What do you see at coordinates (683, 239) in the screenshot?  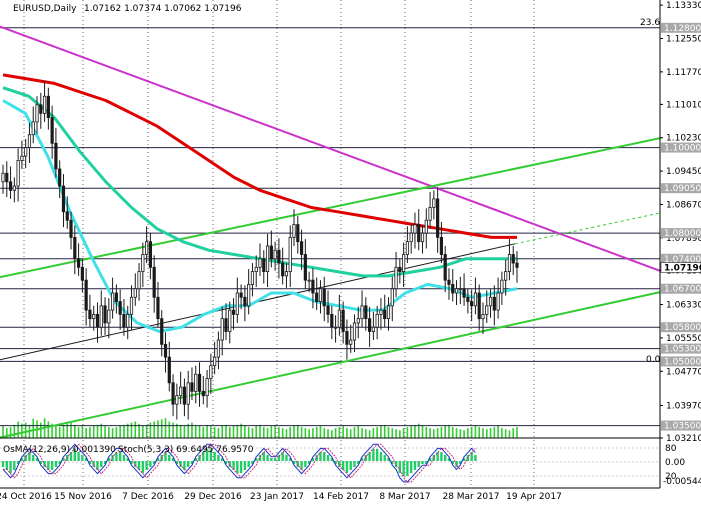 I see `price-tick-label: 1.07890` at bounding box center [683, 239].